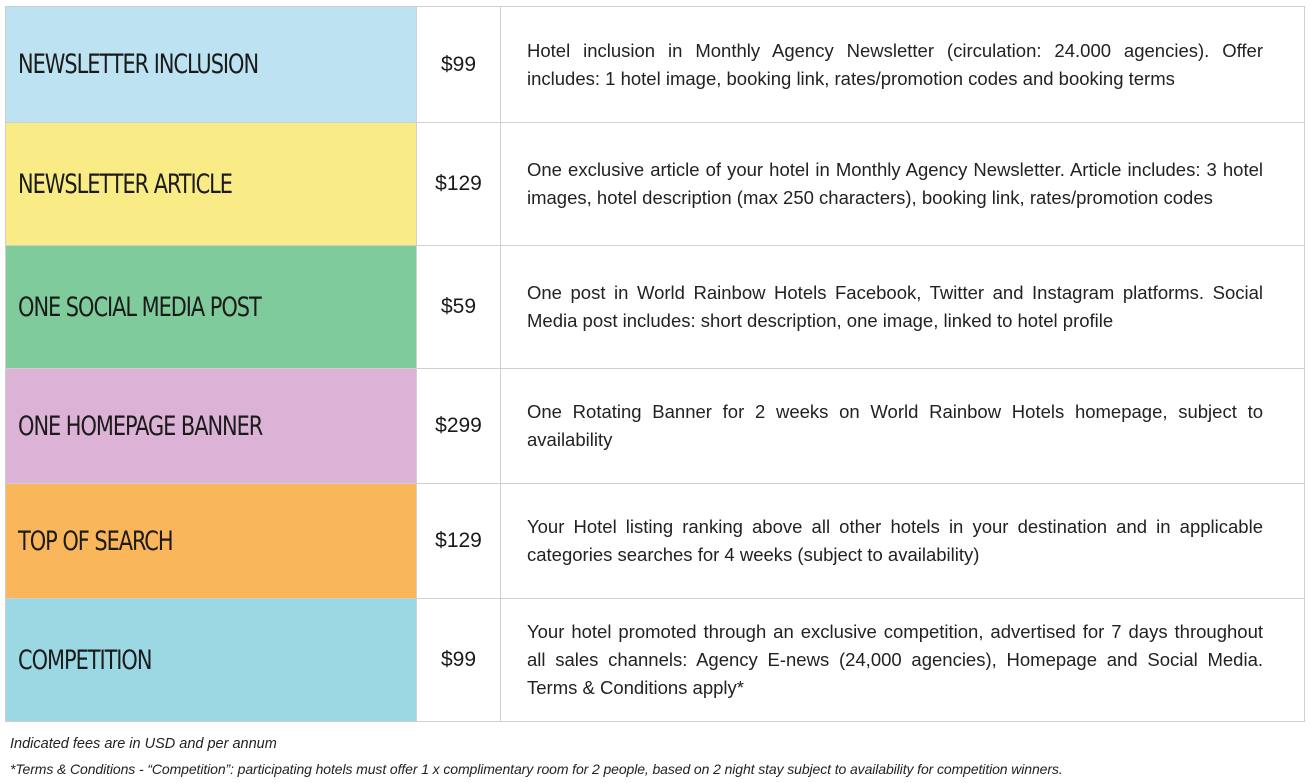 Image resolution: width=1310 pixels, height=783 pixels. Describe the element at coordinates (458, 426) in the screenshot. I see `service-price: $299` at that location.